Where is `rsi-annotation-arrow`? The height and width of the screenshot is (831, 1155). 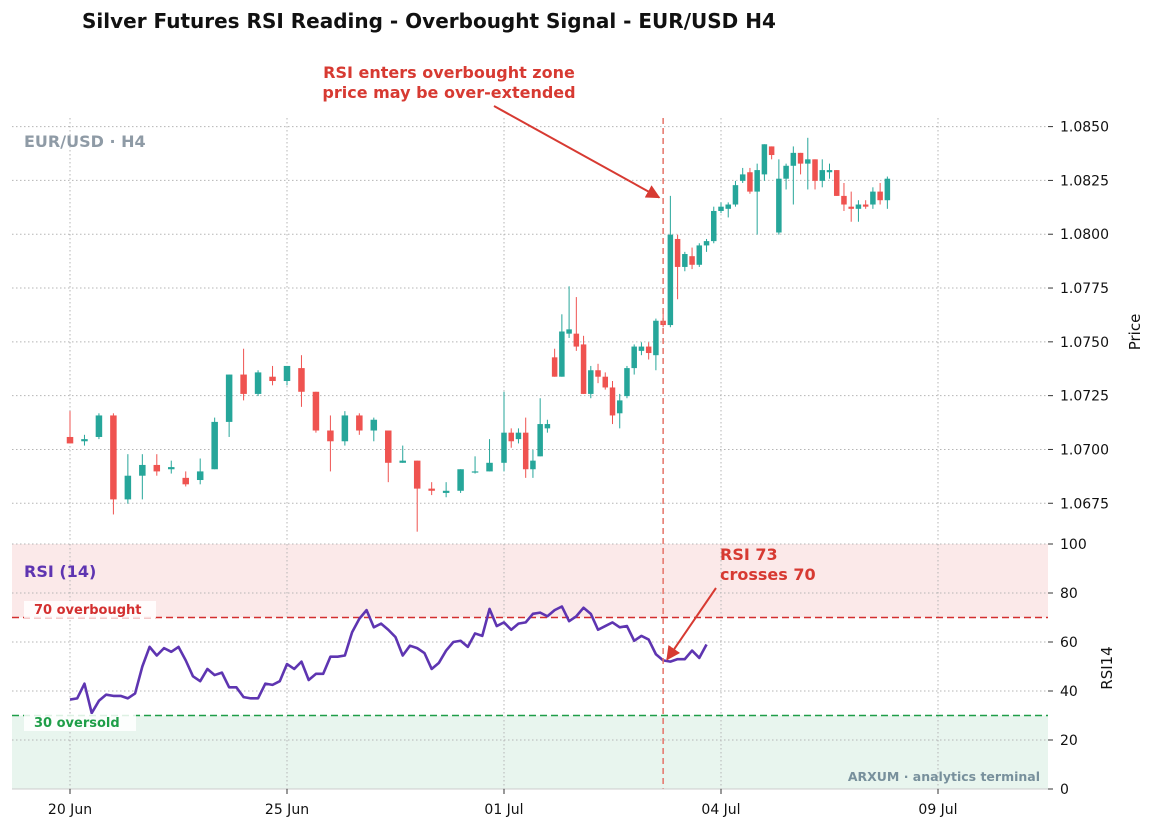 rsi-annotation-arrow is located at coordinates (691, 624).